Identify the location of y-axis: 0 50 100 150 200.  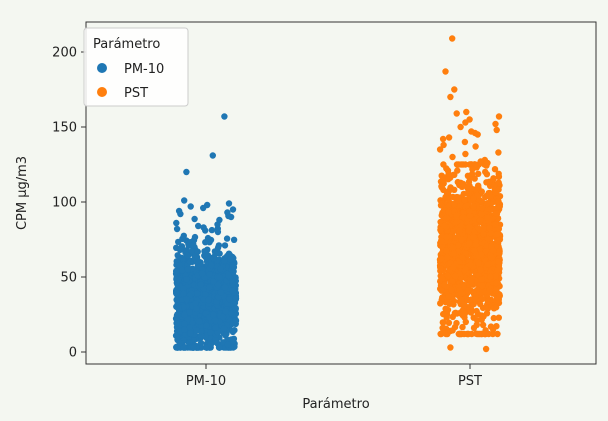
(69, 203).